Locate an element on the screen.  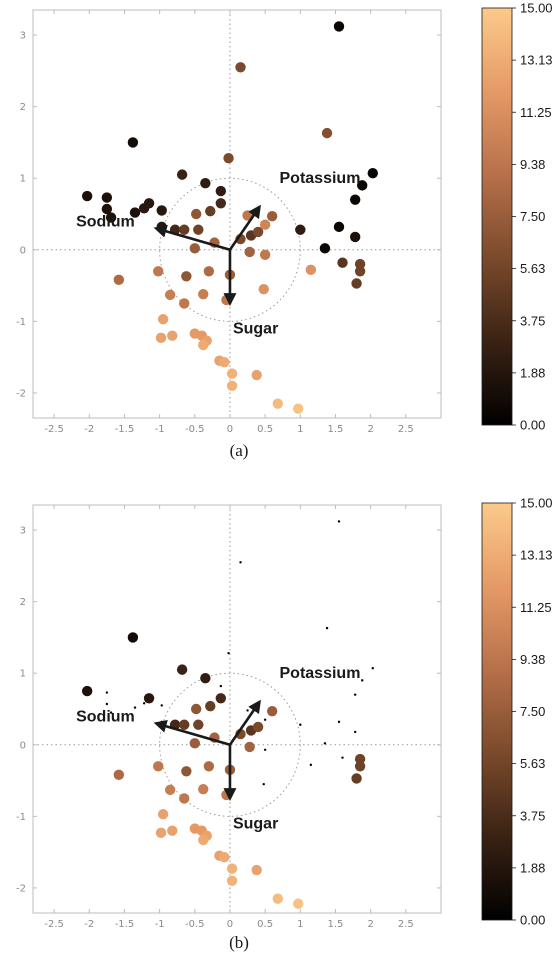
colorbar-tick-label: 7.50 is located at coordinates (532, 216).